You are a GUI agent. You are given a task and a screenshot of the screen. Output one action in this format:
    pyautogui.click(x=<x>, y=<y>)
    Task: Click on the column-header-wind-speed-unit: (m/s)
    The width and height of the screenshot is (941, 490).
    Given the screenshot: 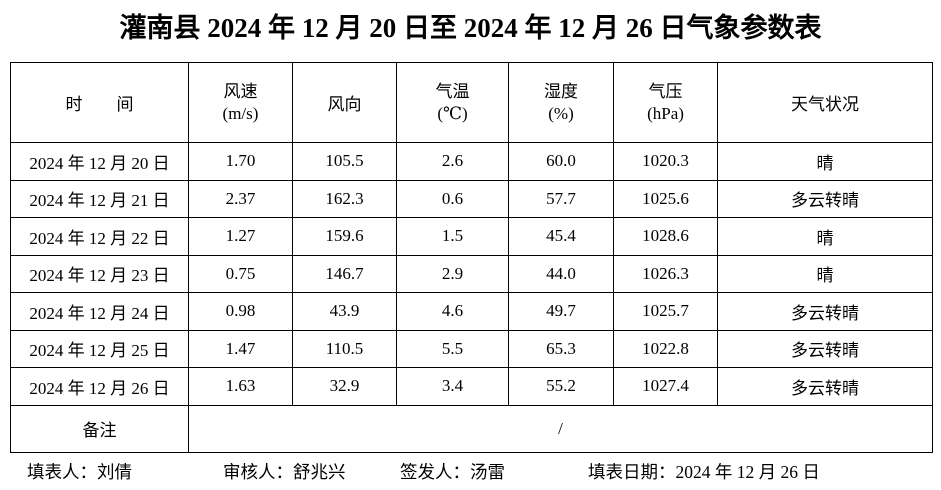 What is the action you would take?
    pyautogui.click(x=240, y=113)
    